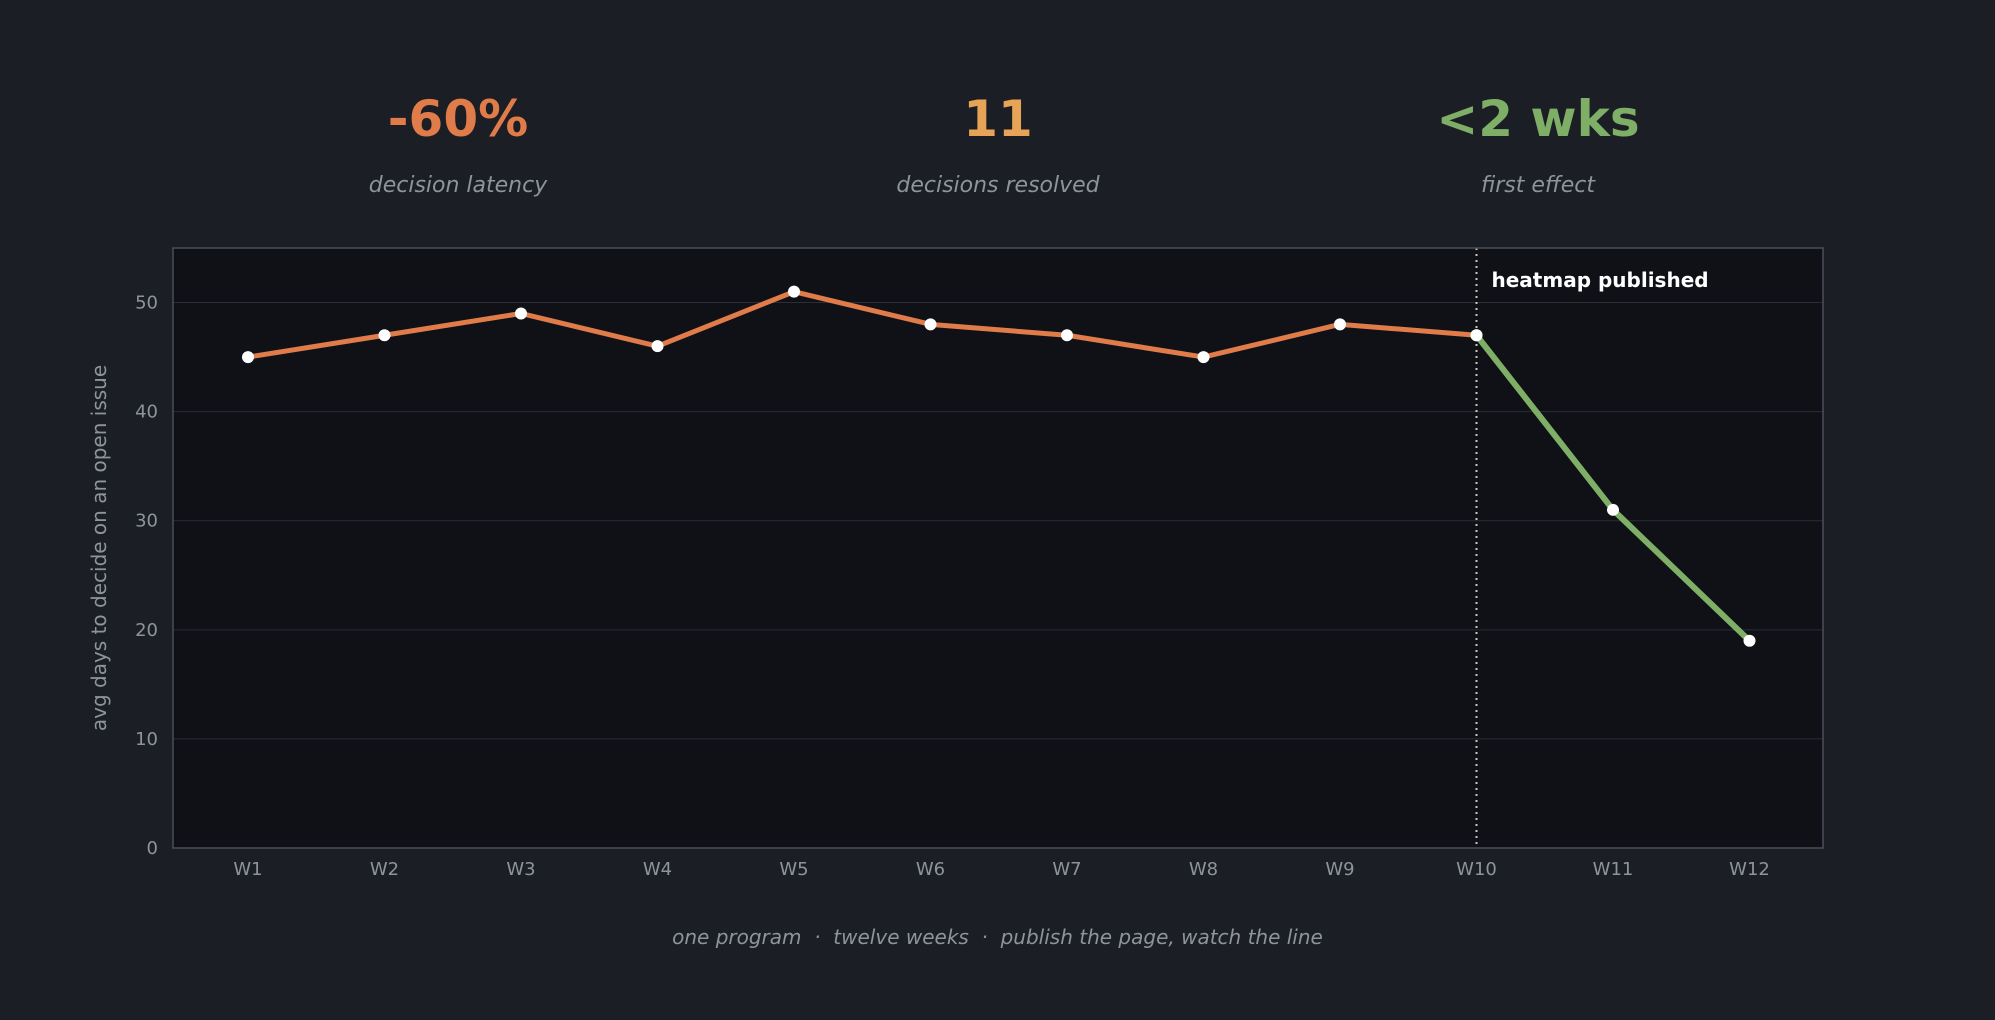 This screenshot has height=1020, width=1995. I want to click on kpi-decision-latency: -60% decision latency, so click(458, 143).